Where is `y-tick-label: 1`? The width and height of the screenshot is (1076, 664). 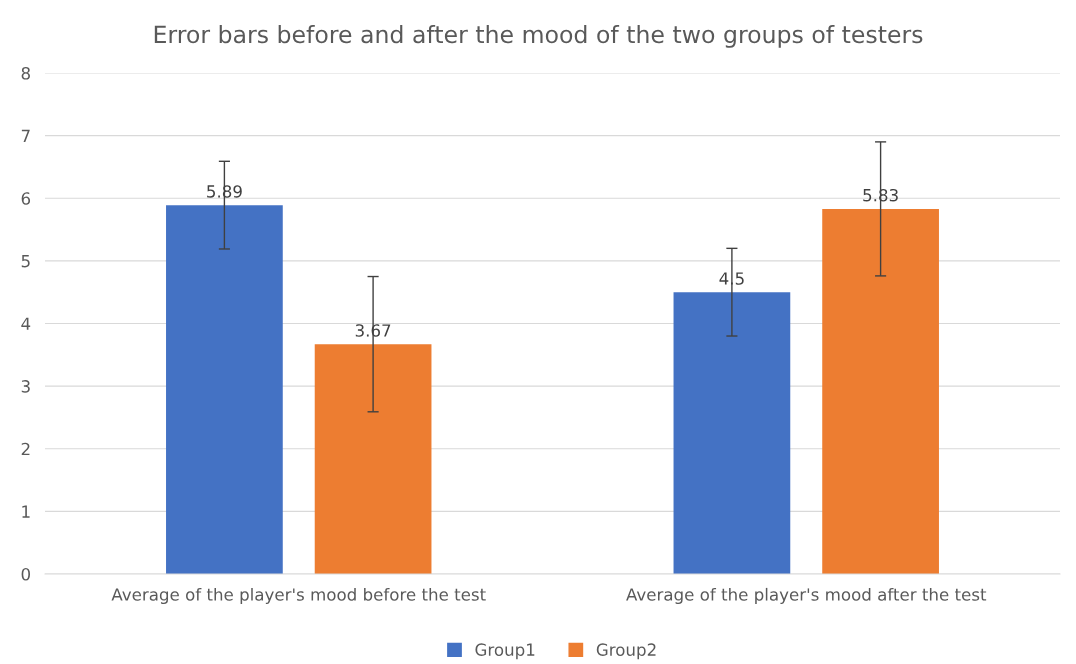 y-tick-label: 1 is located at coordinates (26, 511).